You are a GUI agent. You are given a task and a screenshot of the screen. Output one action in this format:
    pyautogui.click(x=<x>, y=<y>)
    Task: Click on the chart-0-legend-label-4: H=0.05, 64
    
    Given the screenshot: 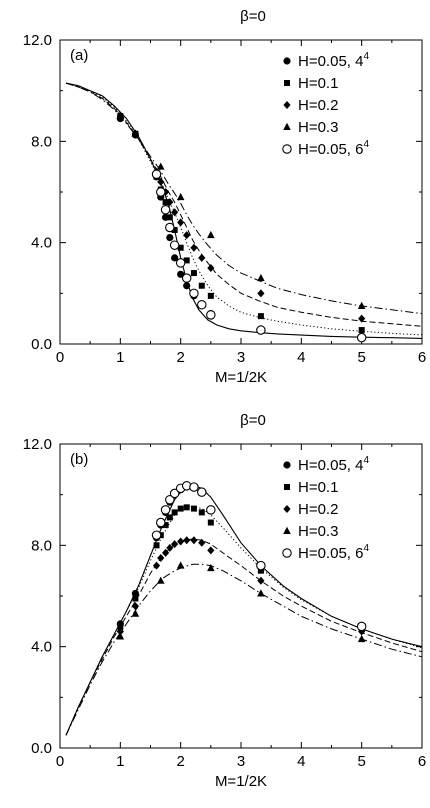 What is the action you would take?
    pyautogui.click(x=333, y=148)
    